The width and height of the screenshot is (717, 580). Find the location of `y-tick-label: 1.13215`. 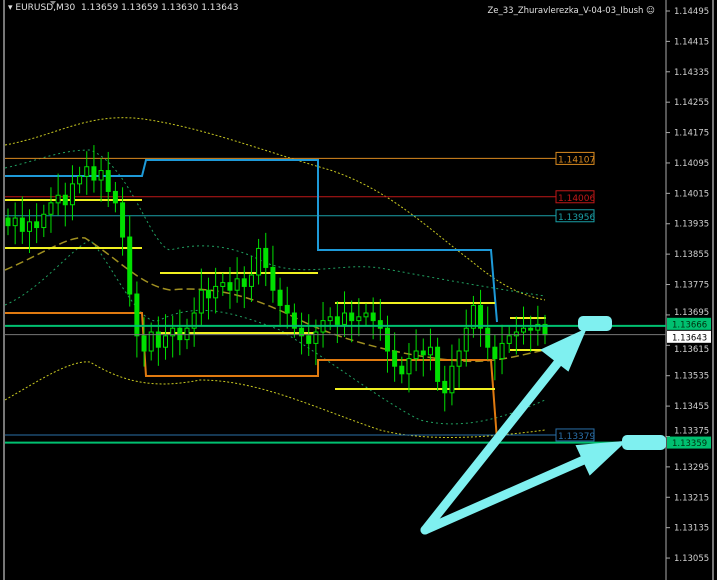

y-tick-label: 1.13215 is located at coordinates (691, 498).